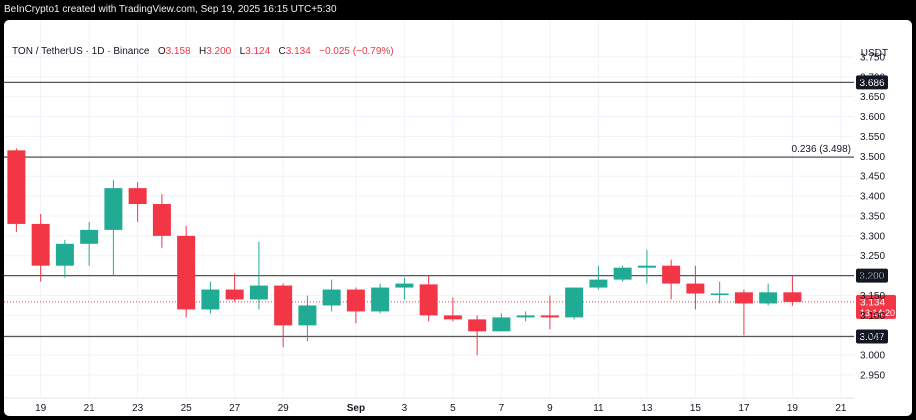  Describe the element at coordinates (258, 51) in the screenshot. I see `low-value: 3.124` at that location.